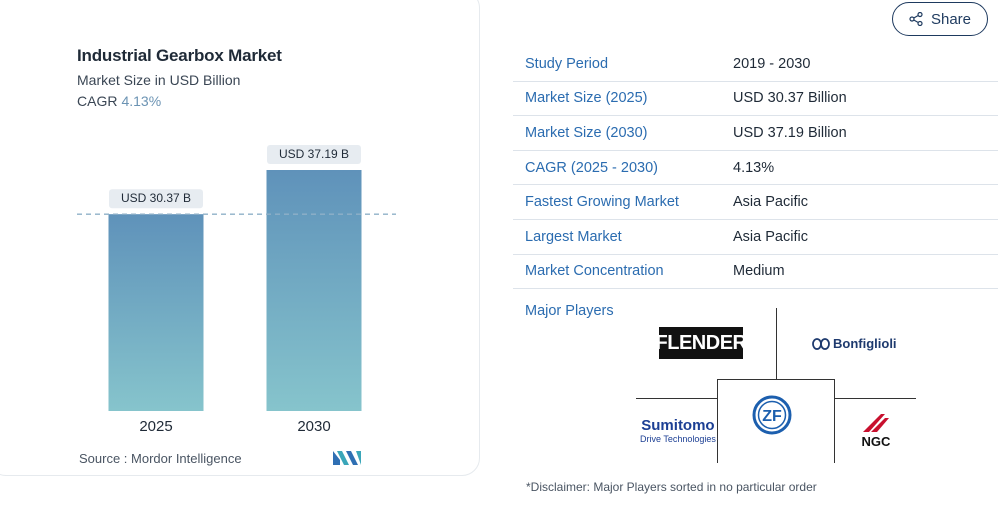 Image resolution: width=998 pixels, height=521 pixels. I want to click on data-label: USD 37.19 B, so click(314, 154).